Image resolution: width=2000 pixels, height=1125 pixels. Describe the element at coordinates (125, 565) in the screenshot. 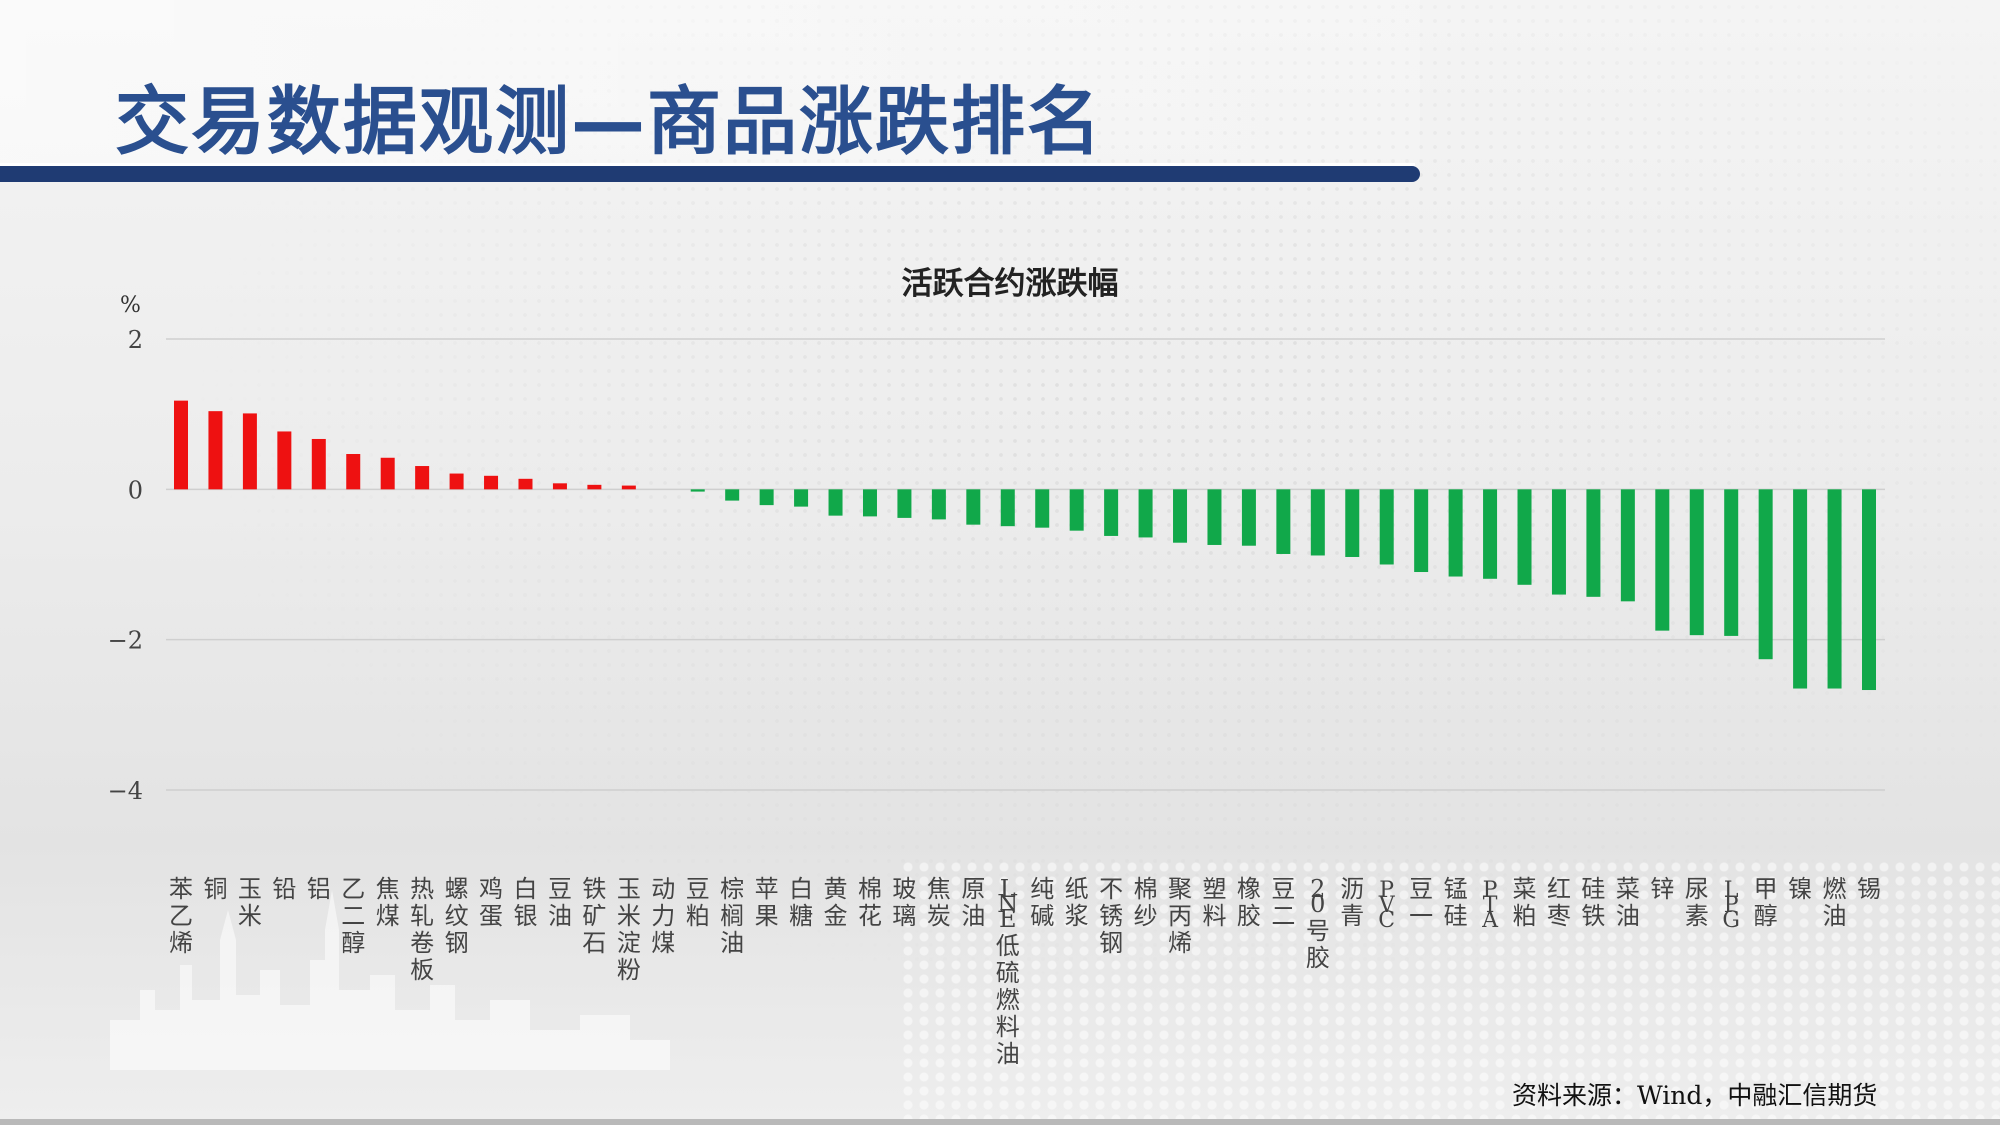

I see `y-axis-ticks: 2 0 −2 −4` at that location.